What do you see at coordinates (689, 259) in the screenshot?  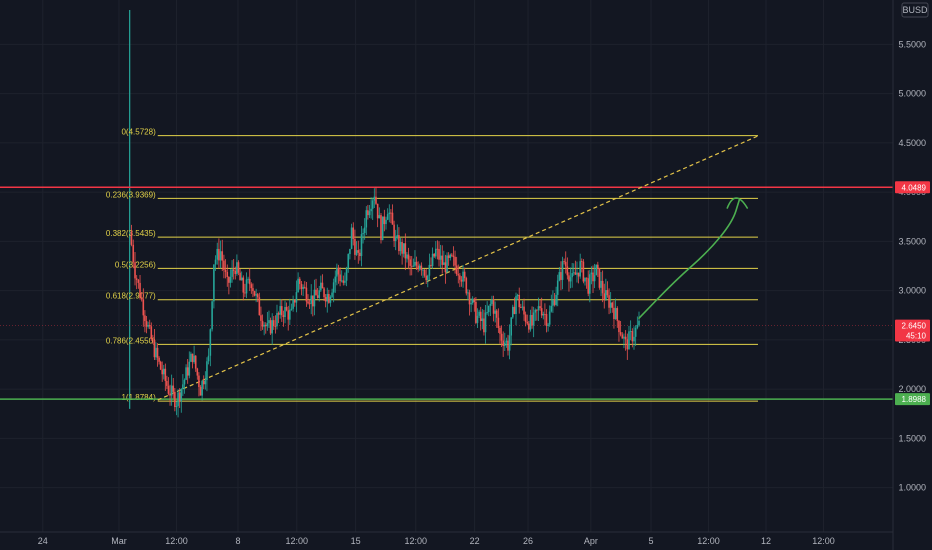 I see `projection-arrow-path` at bounding box center [689, 259].